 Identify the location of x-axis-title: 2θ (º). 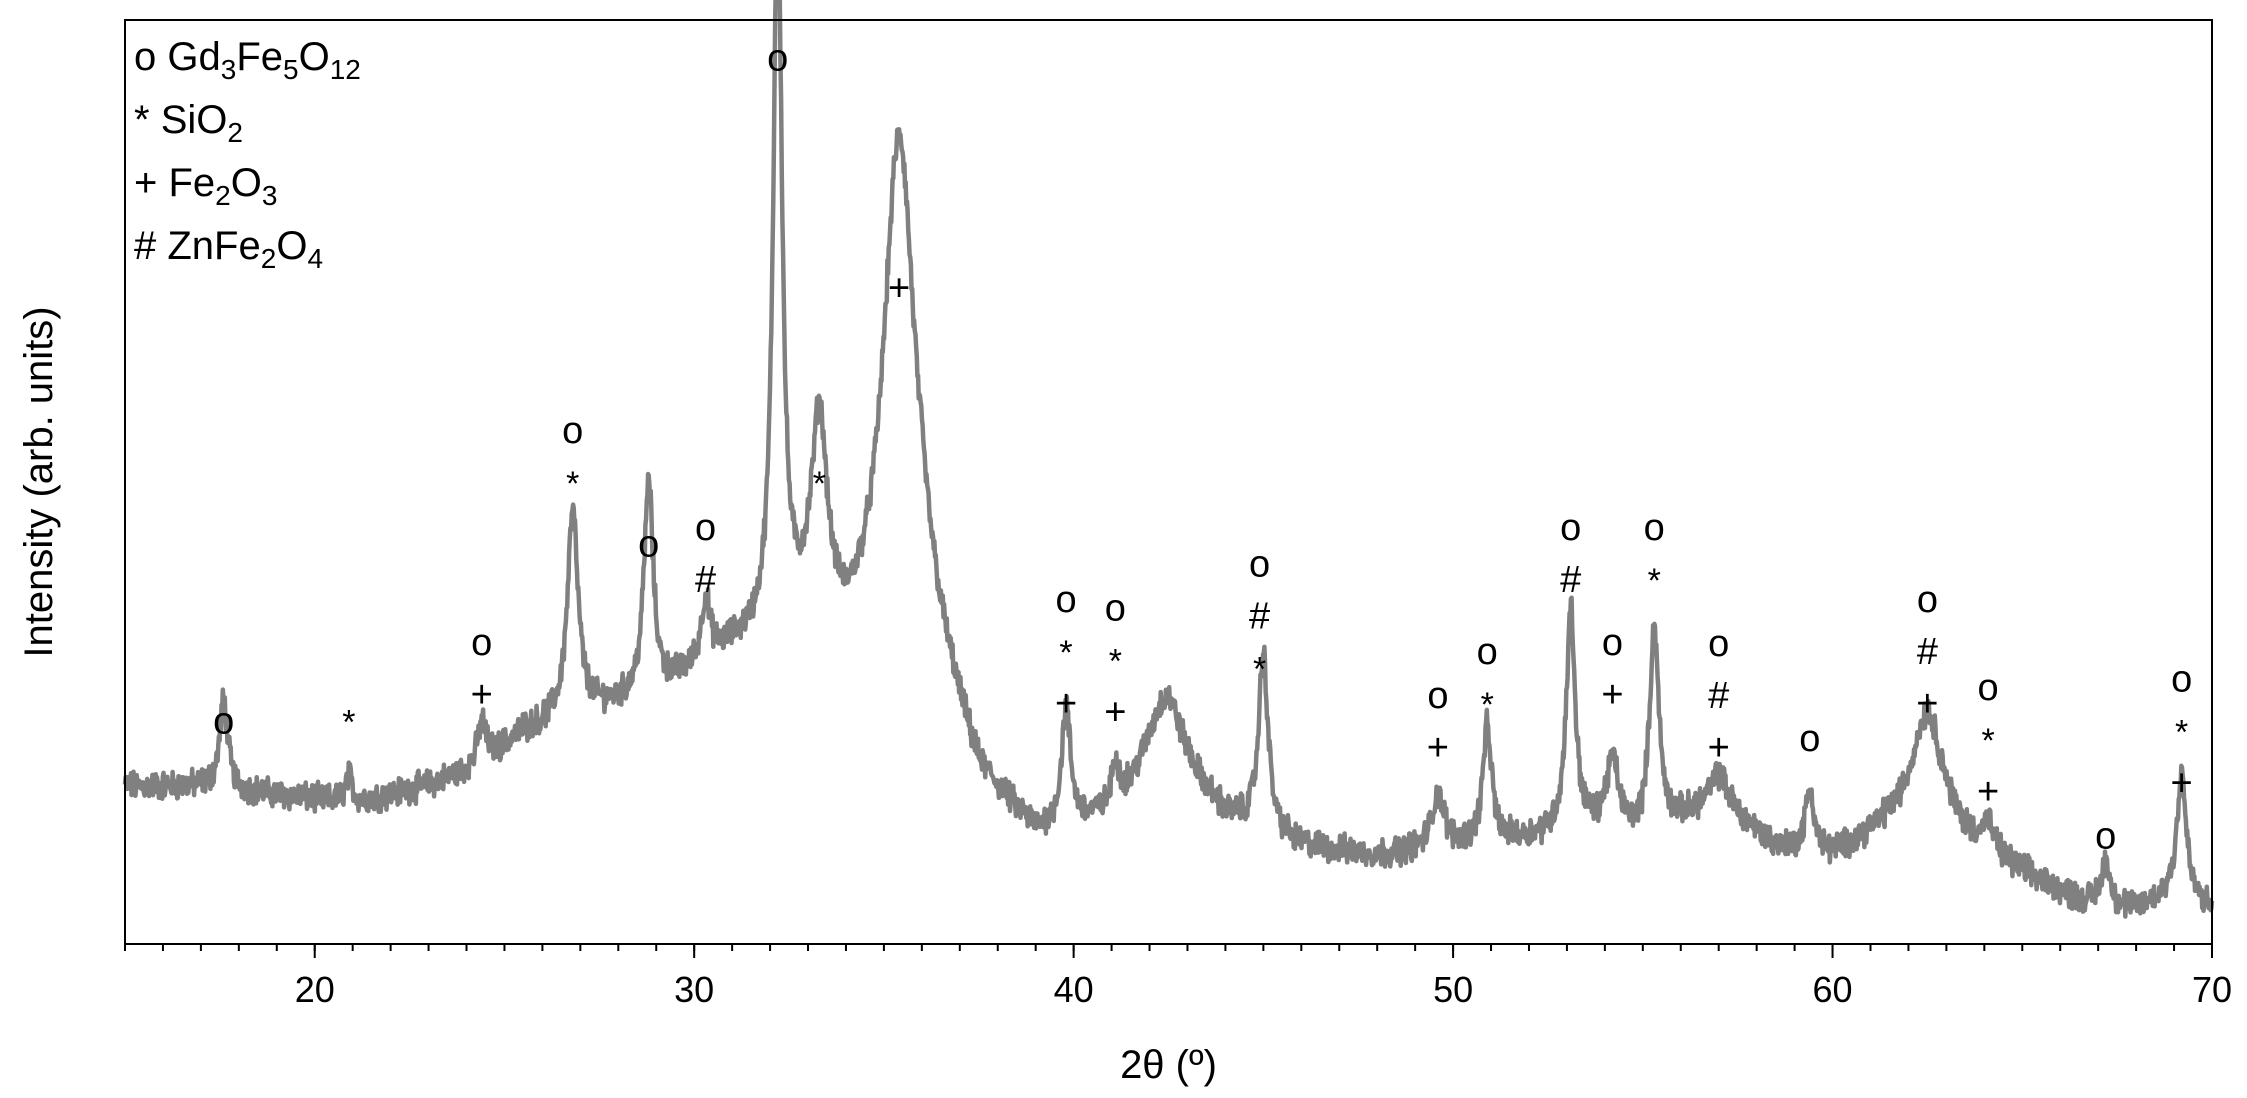
(1168, 1065).